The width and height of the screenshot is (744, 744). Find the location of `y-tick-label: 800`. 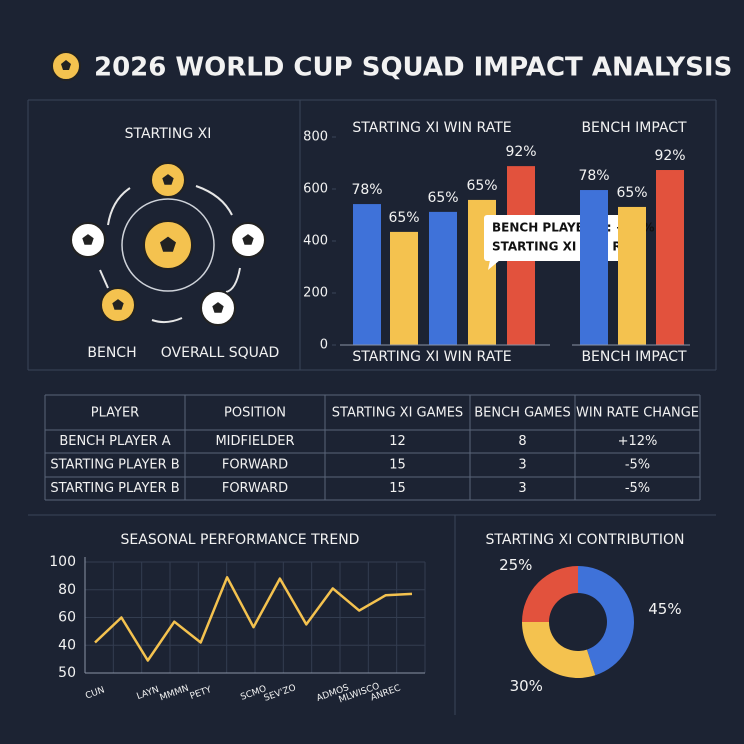

y-tick-label: 800 is located at coordinates (315, 137).